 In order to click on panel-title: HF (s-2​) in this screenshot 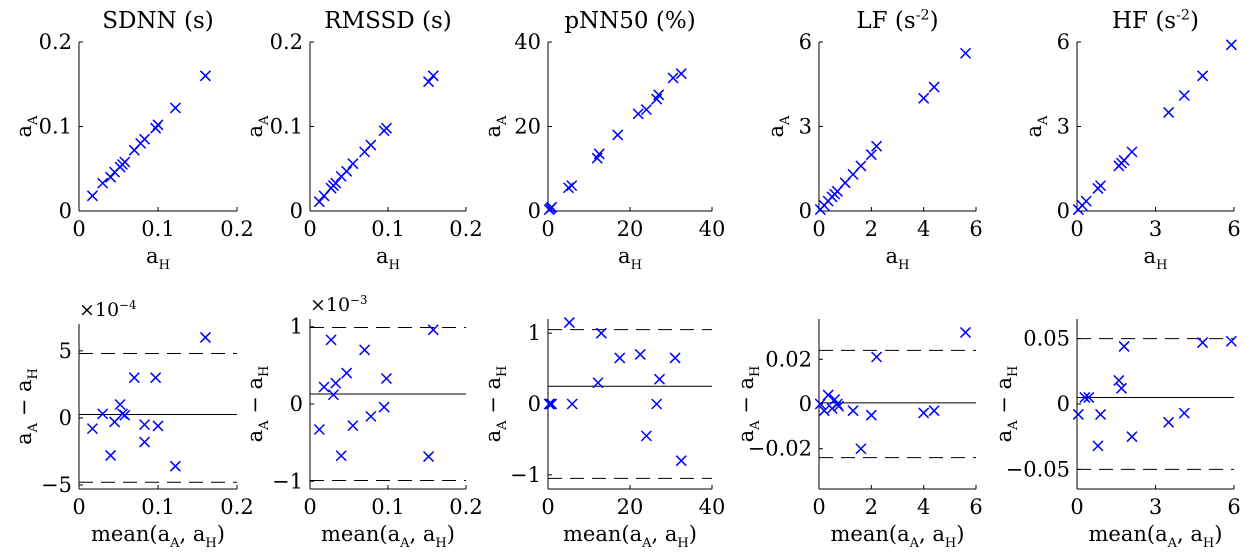, I will do `click(1155, 20)`.